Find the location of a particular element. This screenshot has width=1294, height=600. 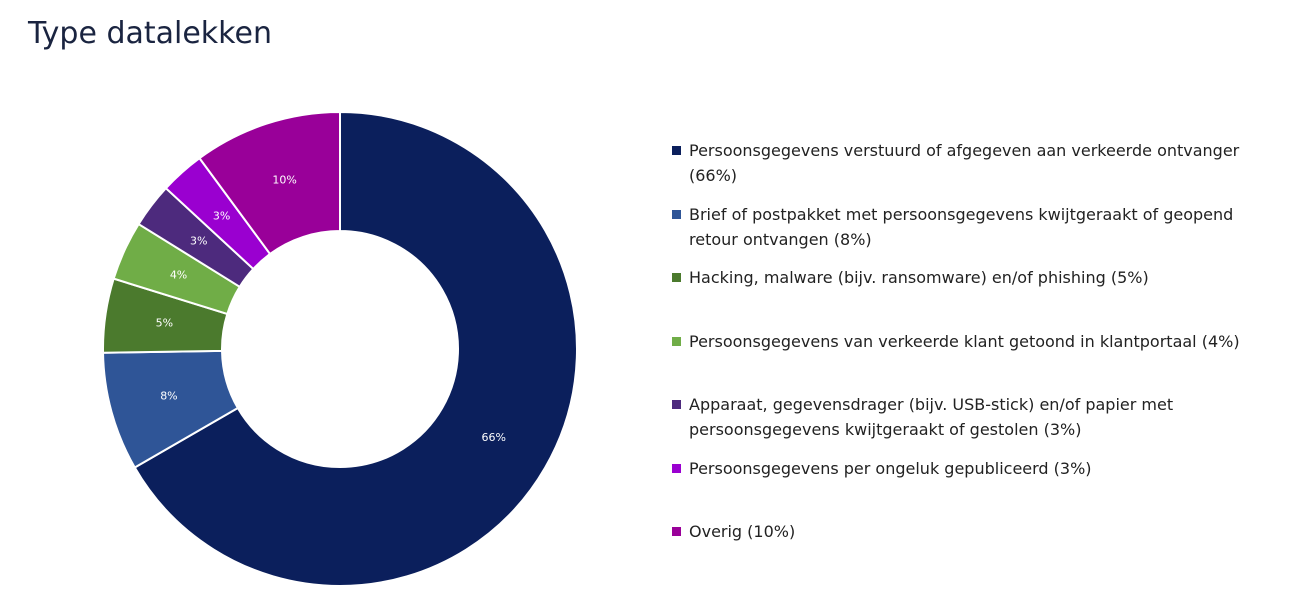

data-label: 8% is located at coordinates (168, 395).